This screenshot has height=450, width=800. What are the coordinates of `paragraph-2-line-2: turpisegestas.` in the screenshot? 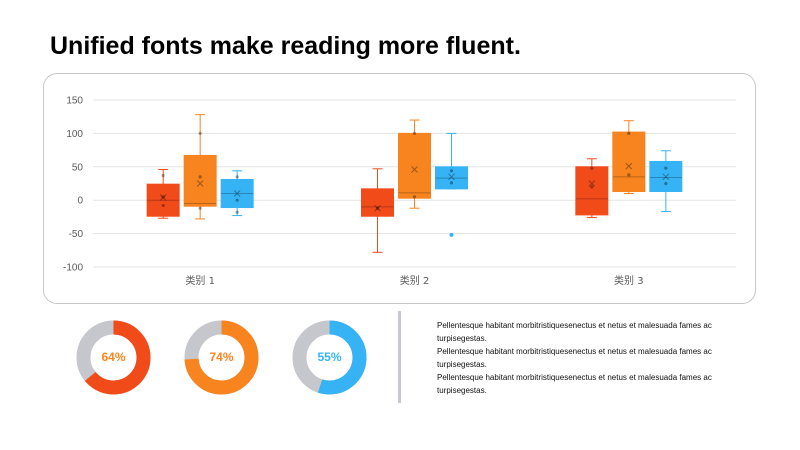 It's located at (462, 364).